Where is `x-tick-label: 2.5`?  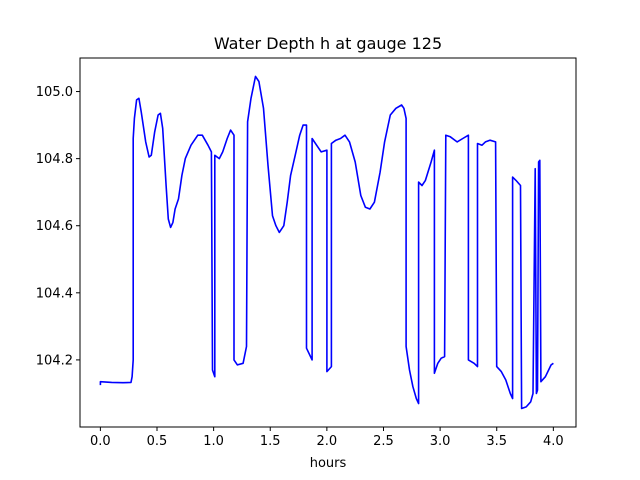
x-tick-label: 2.5 is located at coordinates (383, 441).